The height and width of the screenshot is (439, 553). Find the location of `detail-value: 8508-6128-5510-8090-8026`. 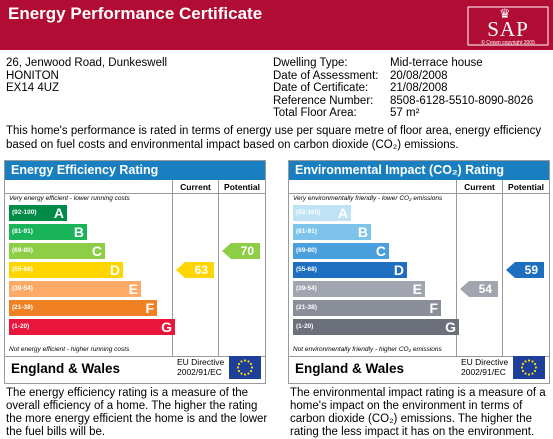

detail-value: 8508-6128-5510-8090-8026 is located at coordinates (462, 100).